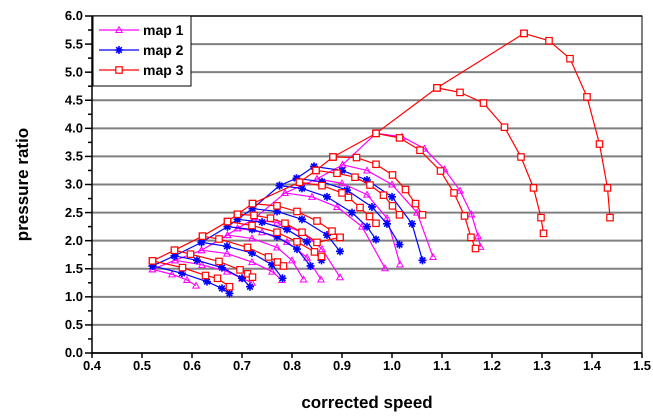  What do you see at coordinates (342, 366) in the screenshot?
I see `x-tick-label: 0.9` at bounding box center [342, 366].